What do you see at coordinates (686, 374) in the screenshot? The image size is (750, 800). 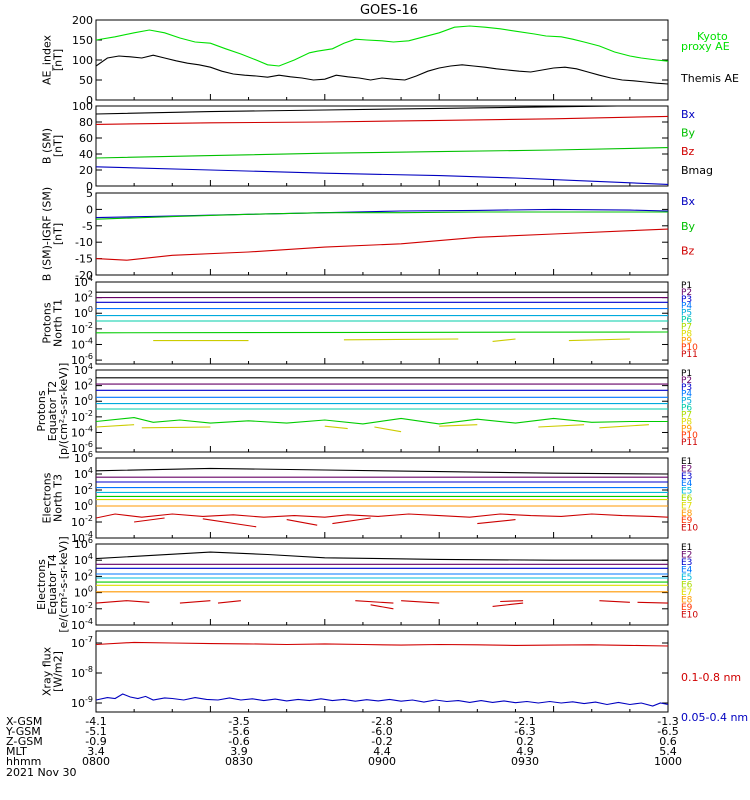 I see `legend-label: P1` at bounding box center [686, 374].